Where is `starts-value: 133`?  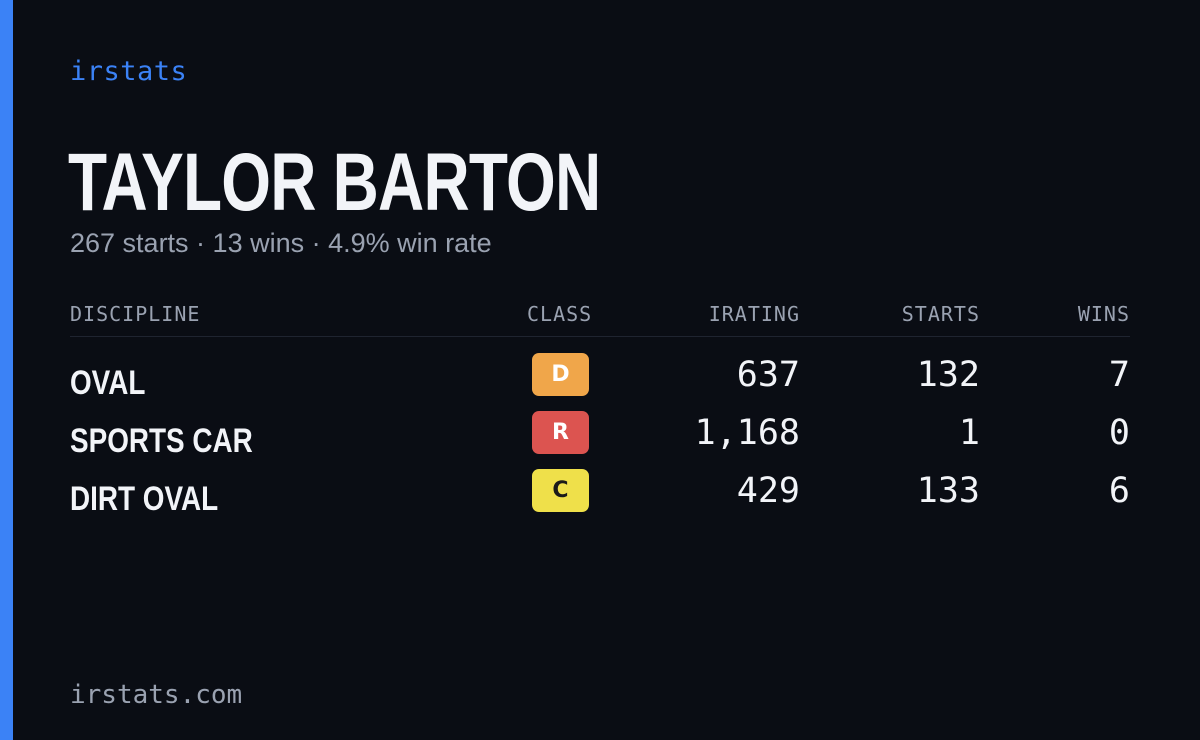 starts-value: 133 is located at coordinates (948, 491).